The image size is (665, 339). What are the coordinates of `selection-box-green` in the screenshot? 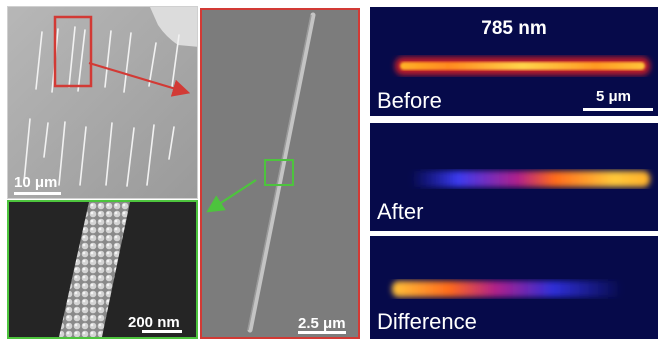 It's located at (279, 172).